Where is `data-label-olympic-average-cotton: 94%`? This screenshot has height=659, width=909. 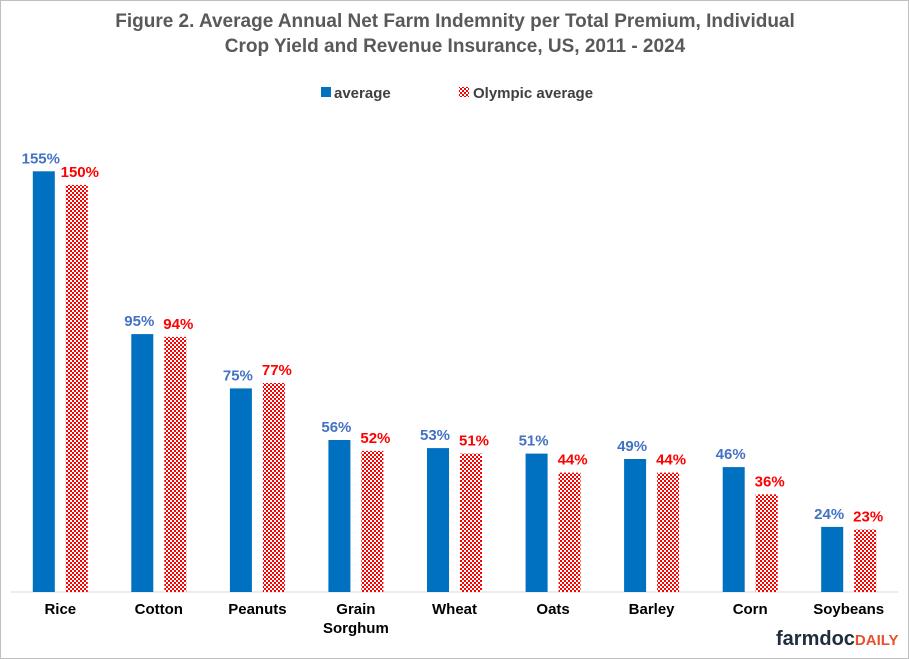
data-label-olympic-average-cotton: 94% is located at coordinates (178, 324).